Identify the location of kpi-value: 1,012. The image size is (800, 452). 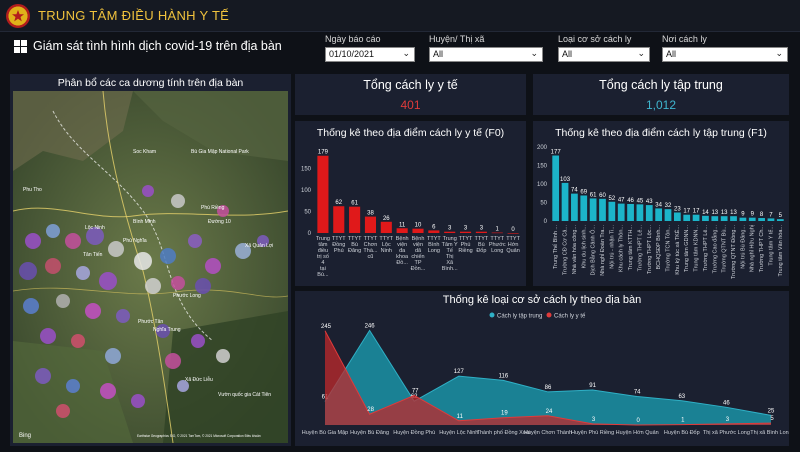
(661, 105).